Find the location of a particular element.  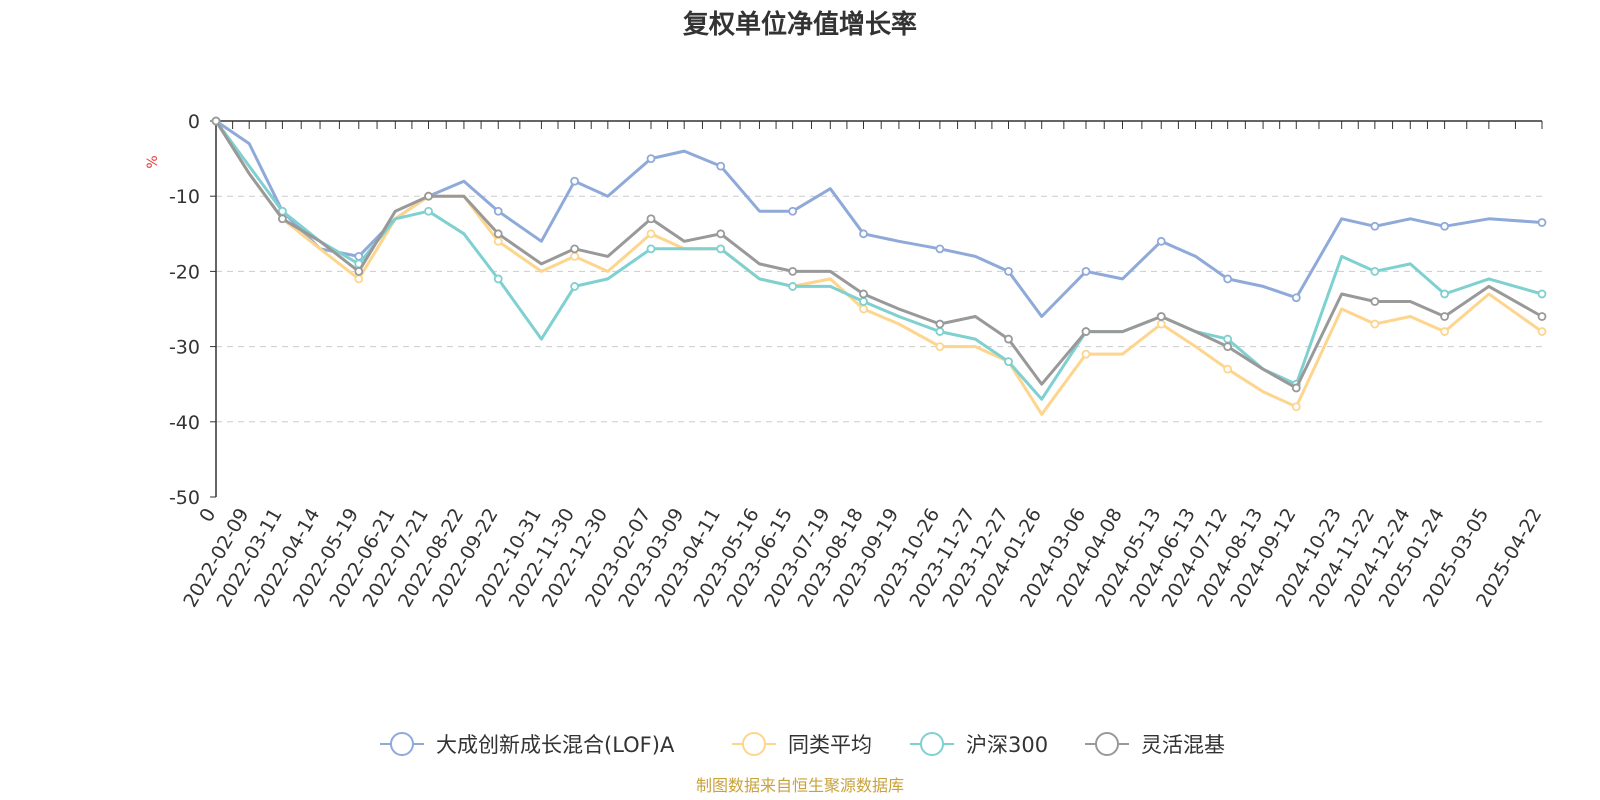

legend-label: 同类平均 is located at coordinates (830, 745).